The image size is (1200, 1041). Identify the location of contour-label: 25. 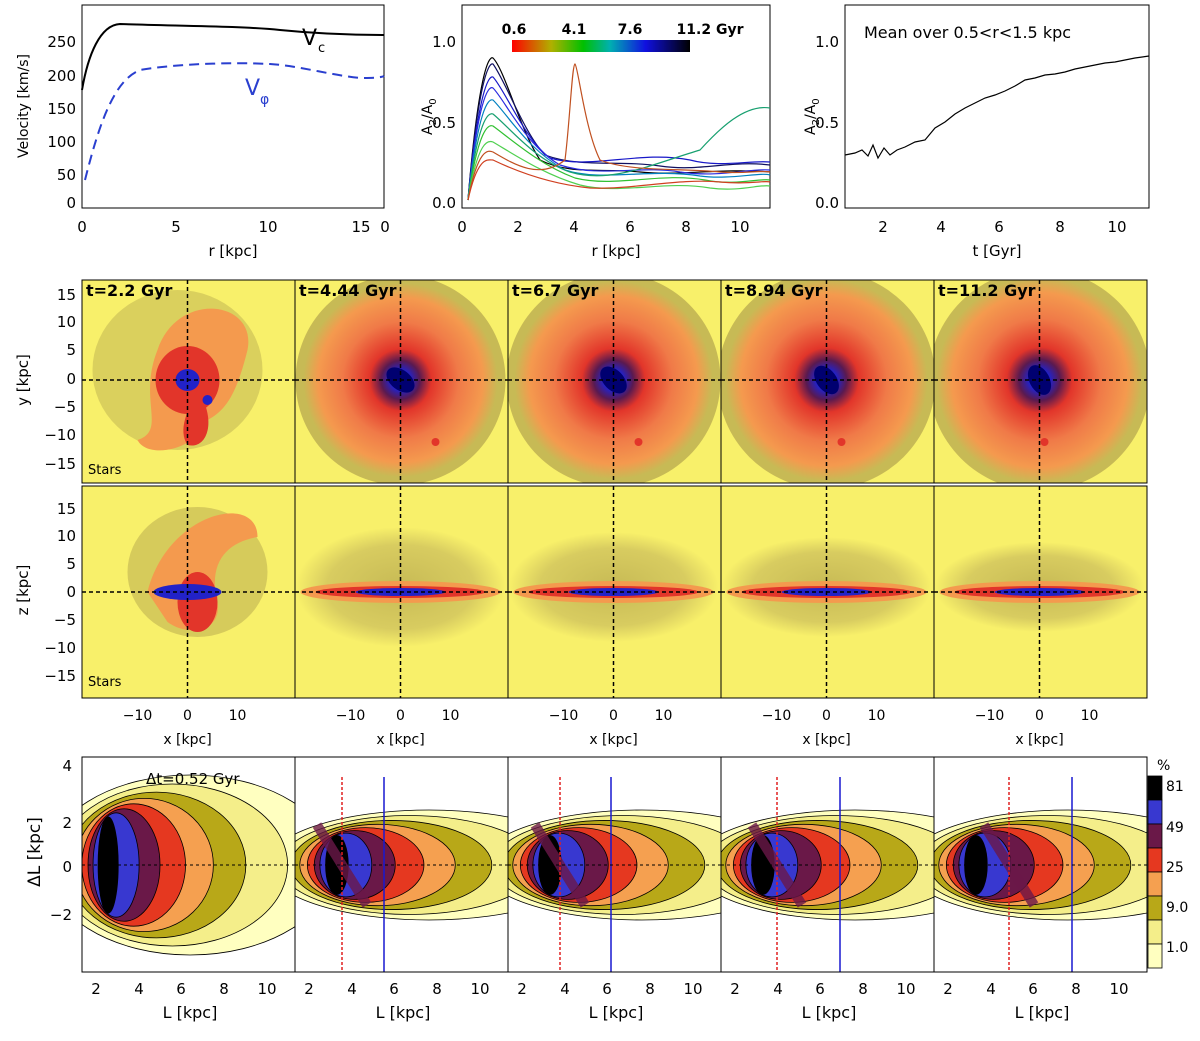
(1175, 868).